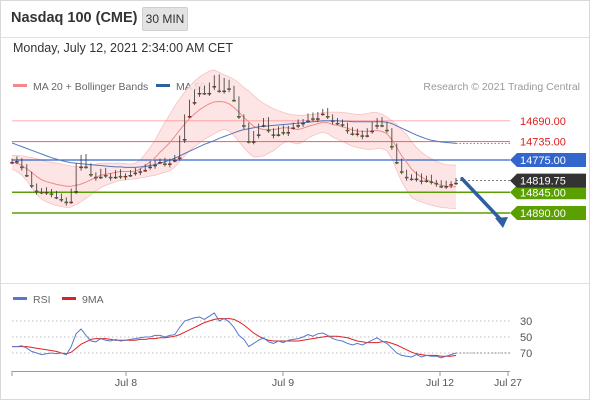 This screenshot has width=590, height=400. What do you see at coordinates (74, 18) in the screenshot?
I see `instrument-title: Nasdaq 100 (CME)` at bounding box center [74, 18].